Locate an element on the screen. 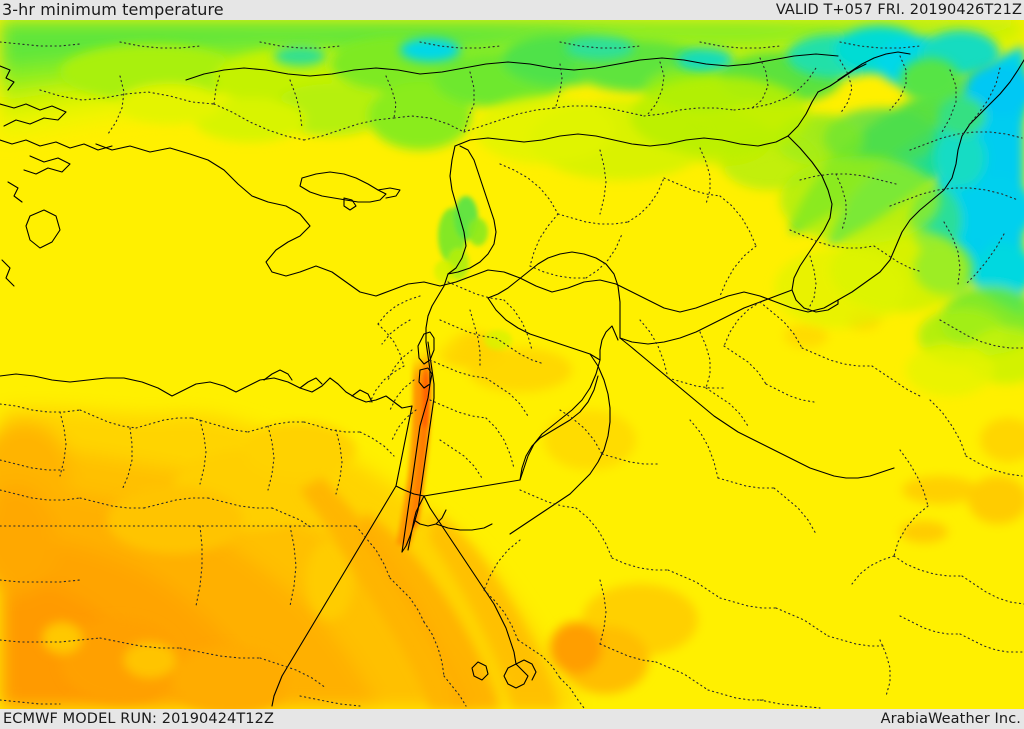 The height and width of the screenshot is (729, 1024). model-run-label: ECMWF MODEL RUN: 20190424T12Z is located at coordinates (138, 719).